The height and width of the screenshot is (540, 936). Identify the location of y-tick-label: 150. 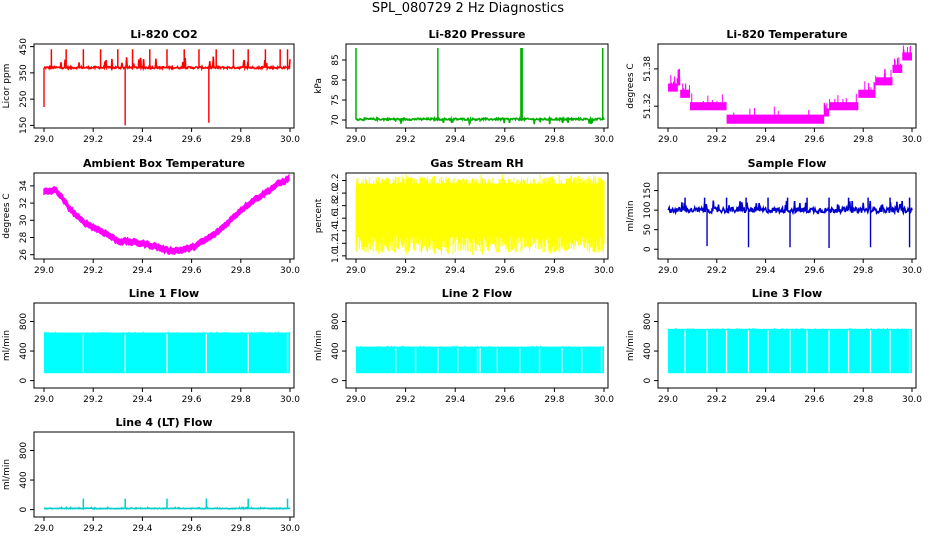
(648, 190).